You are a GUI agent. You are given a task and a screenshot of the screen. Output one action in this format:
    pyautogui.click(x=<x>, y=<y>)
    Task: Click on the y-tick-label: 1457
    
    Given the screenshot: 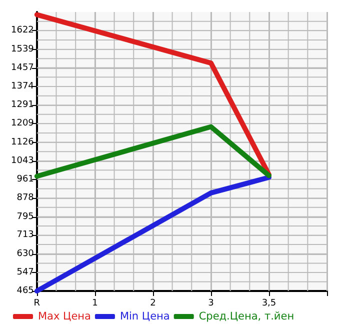 What is the action you would take?
    pyautogui.click(x=22, y=67)
    